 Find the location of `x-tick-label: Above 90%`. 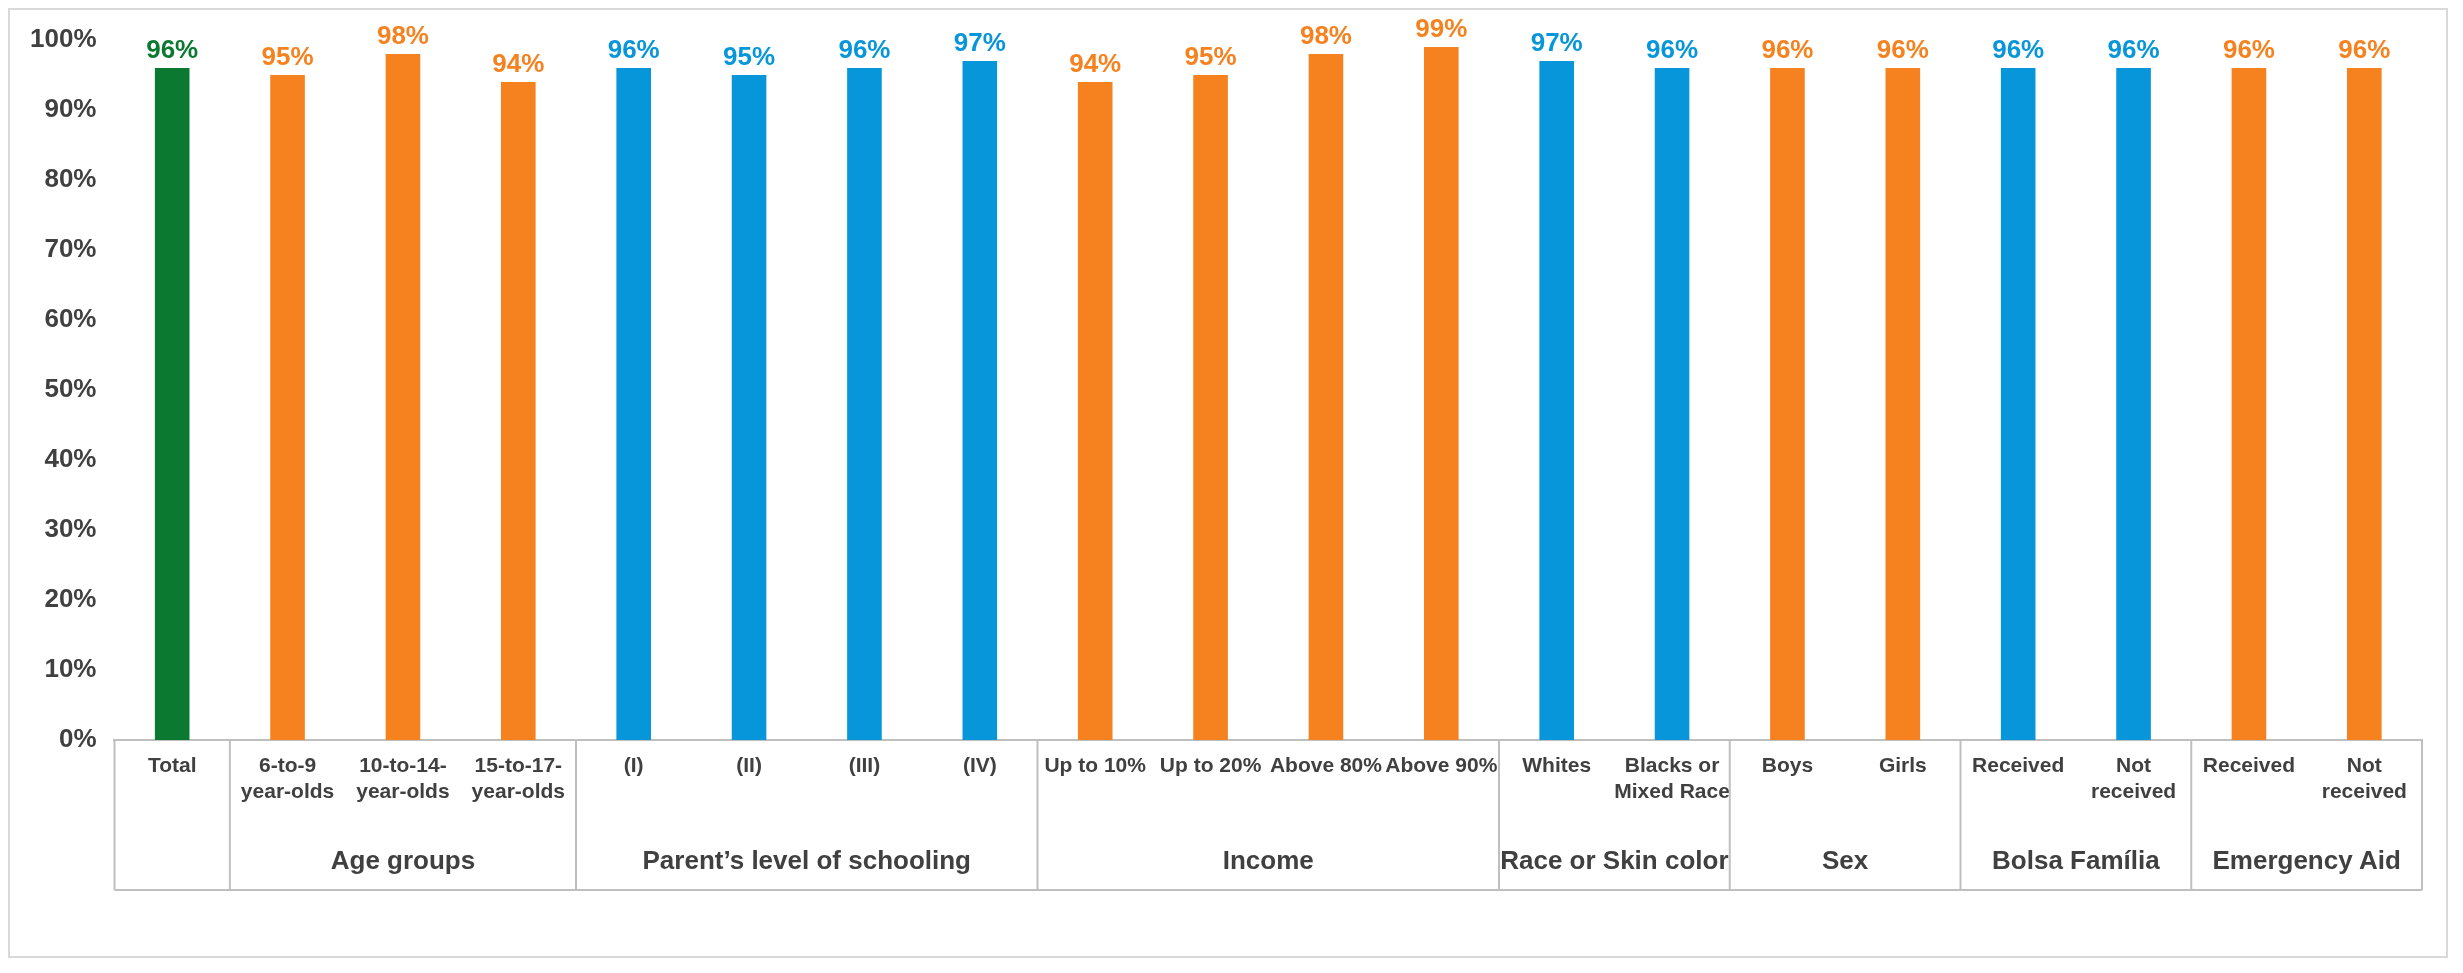

x-tick-label: Above 90% is located at coordinates (1441, 765).